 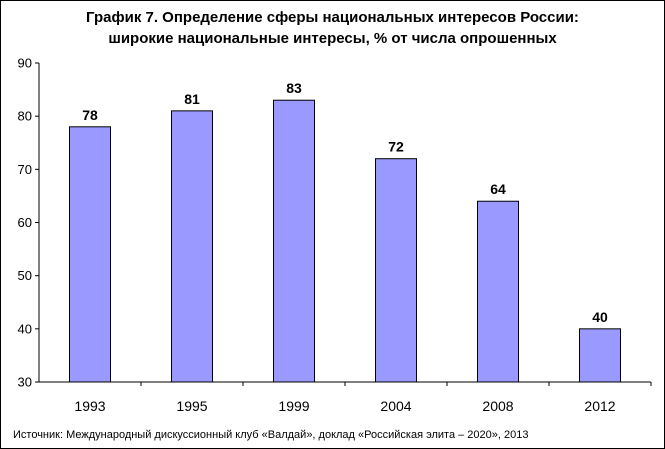 What do you see at coordinates (90, 115) in the screenshot?
I see `data-label-1993: 78` at bounding box center [90, 115].